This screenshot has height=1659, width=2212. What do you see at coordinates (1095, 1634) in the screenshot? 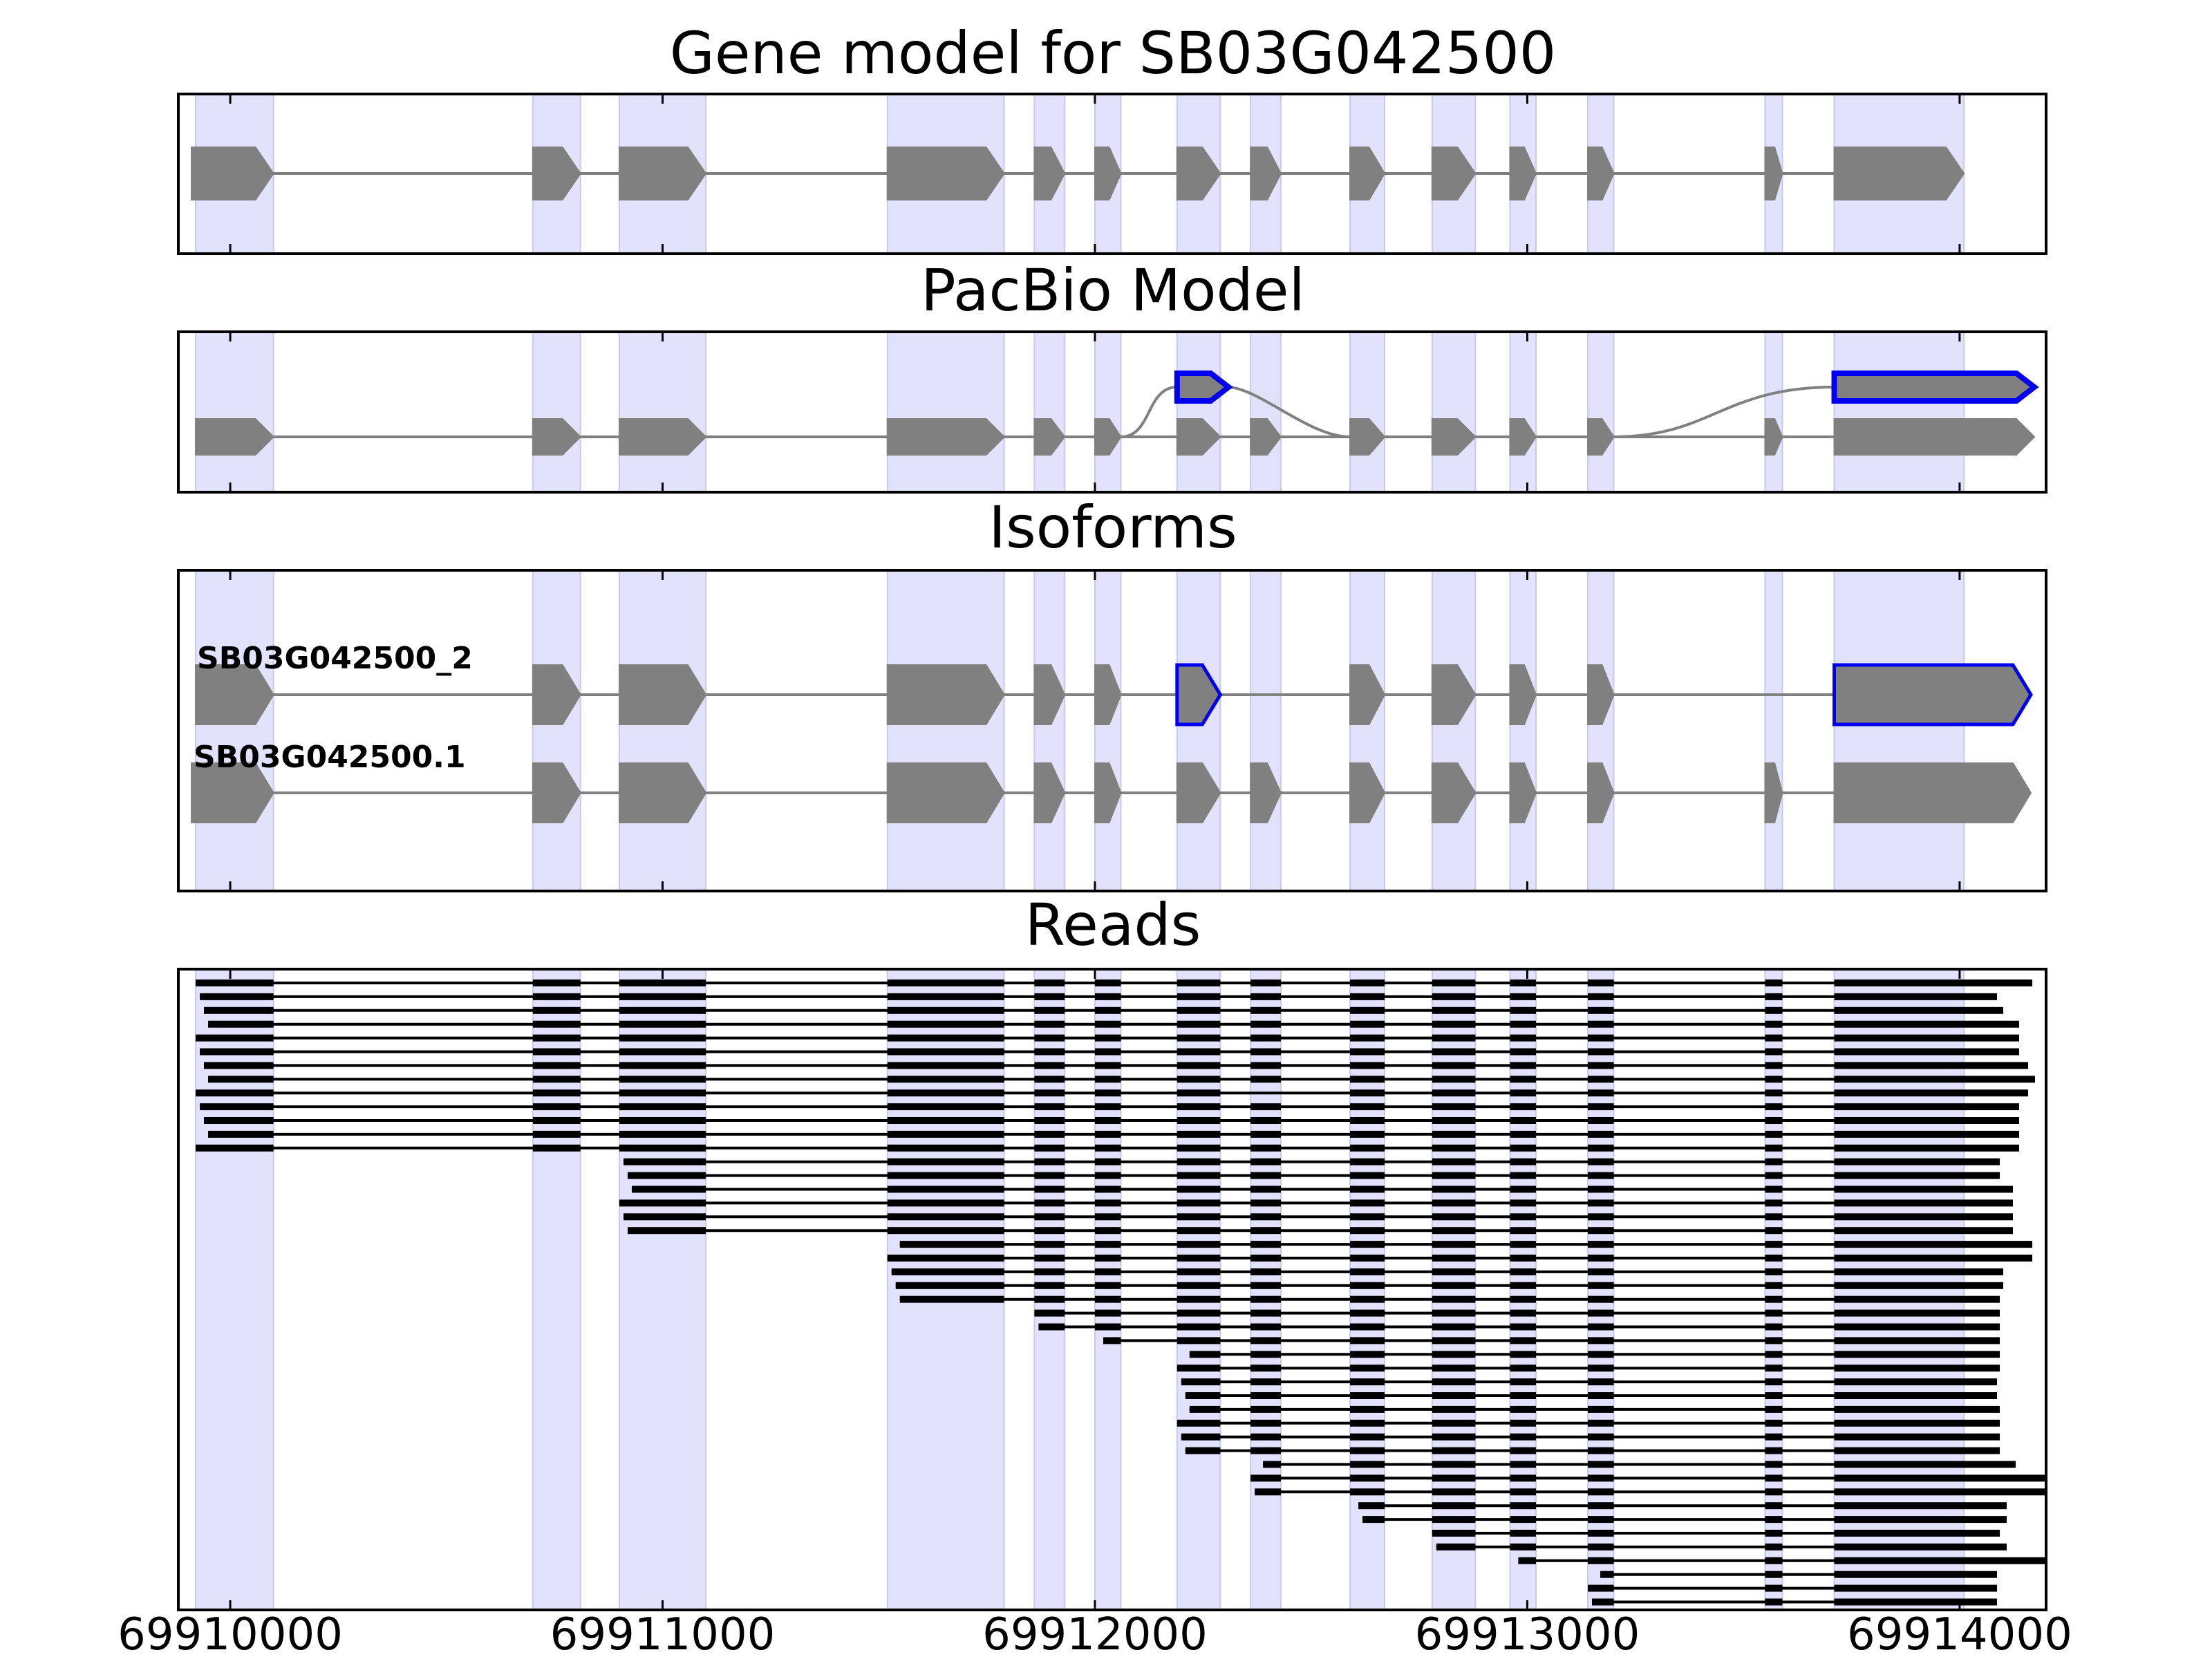
I see `x-tick-label-3: 69912000` at bounding box center [1095, 1634].